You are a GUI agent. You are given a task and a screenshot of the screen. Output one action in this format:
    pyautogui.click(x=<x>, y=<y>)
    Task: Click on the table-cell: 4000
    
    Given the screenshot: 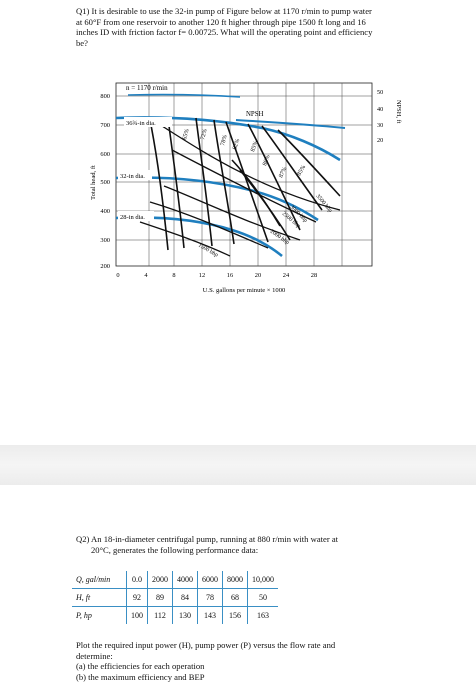 What is the action you would take?
    pyautogui.click(x=185, y=580)
    